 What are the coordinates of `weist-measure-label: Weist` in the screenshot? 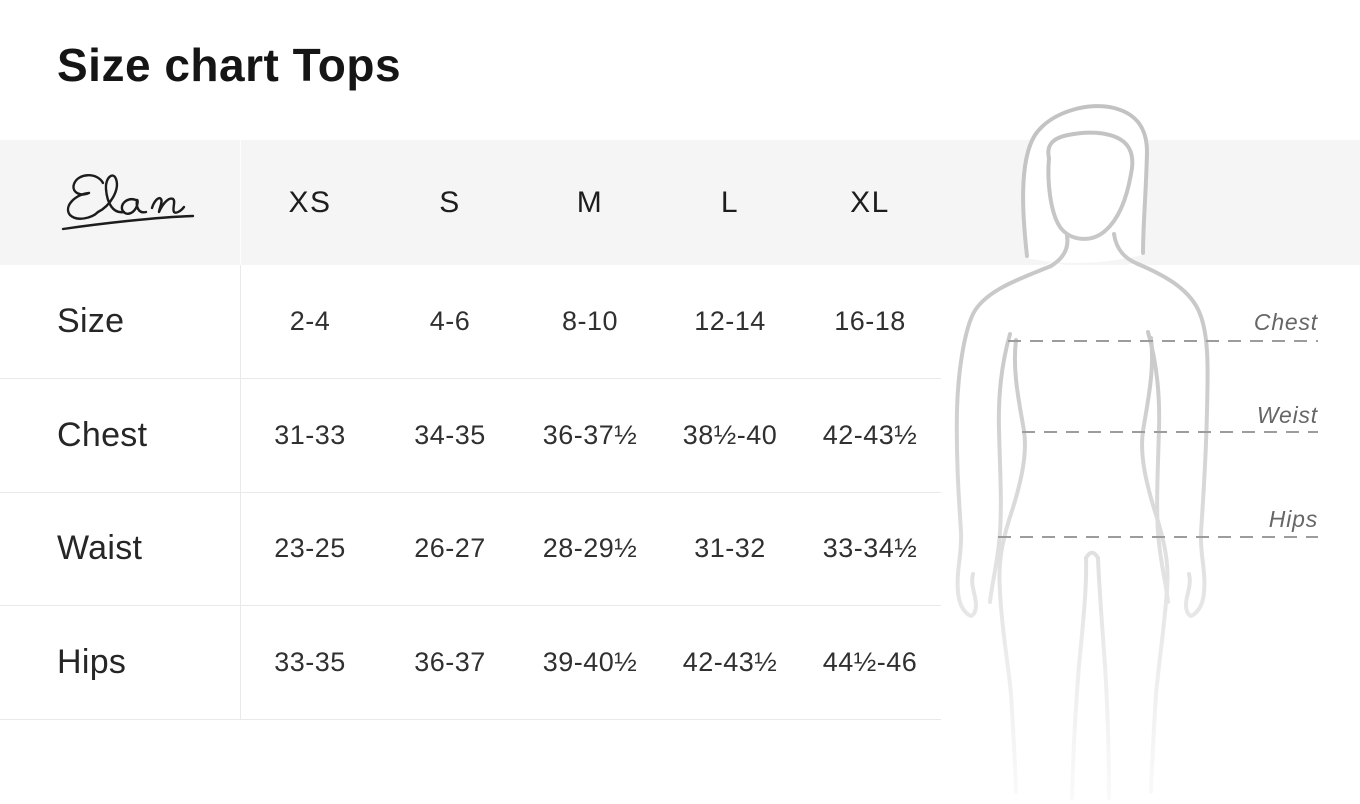 It's located at (1287, 415).